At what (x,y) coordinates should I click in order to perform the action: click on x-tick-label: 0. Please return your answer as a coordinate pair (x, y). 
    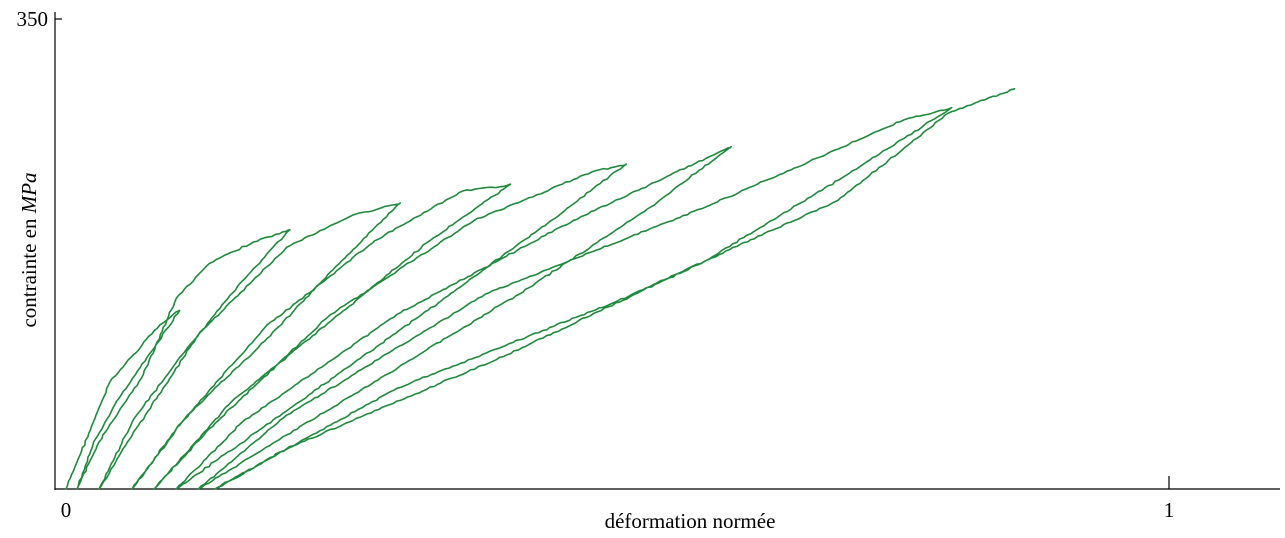
    Looking at the image, I should click on (66, 510).